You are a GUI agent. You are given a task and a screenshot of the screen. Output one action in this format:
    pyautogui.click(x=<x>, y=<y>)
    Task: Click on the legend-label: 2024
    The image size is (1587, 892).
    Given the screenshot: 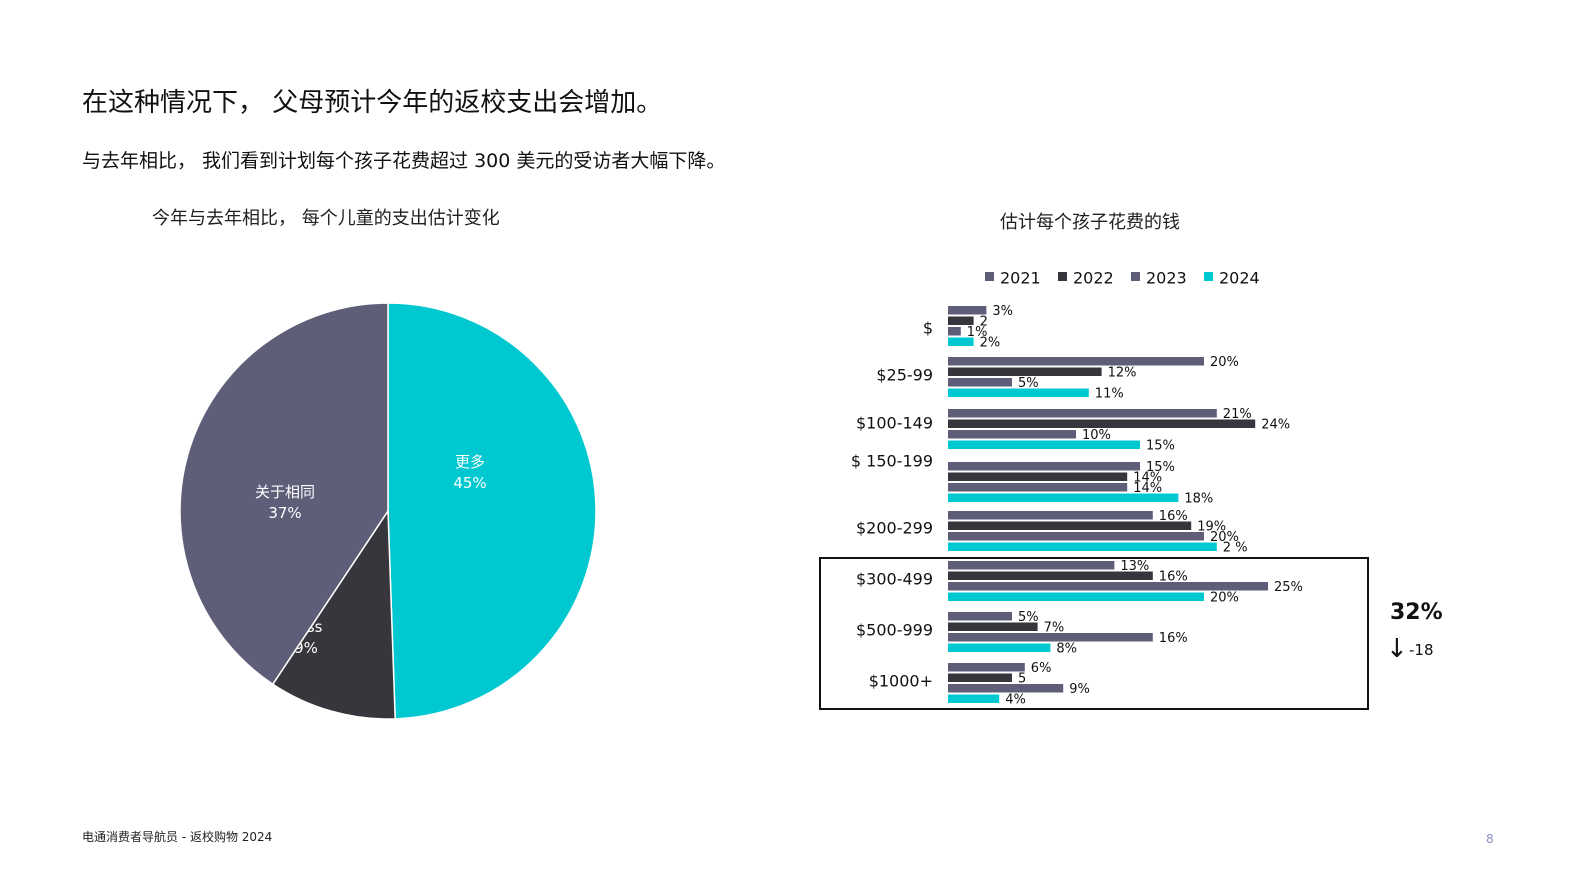 What is the action you would take?
    pyautogui.click(x=1239, y=278)
    